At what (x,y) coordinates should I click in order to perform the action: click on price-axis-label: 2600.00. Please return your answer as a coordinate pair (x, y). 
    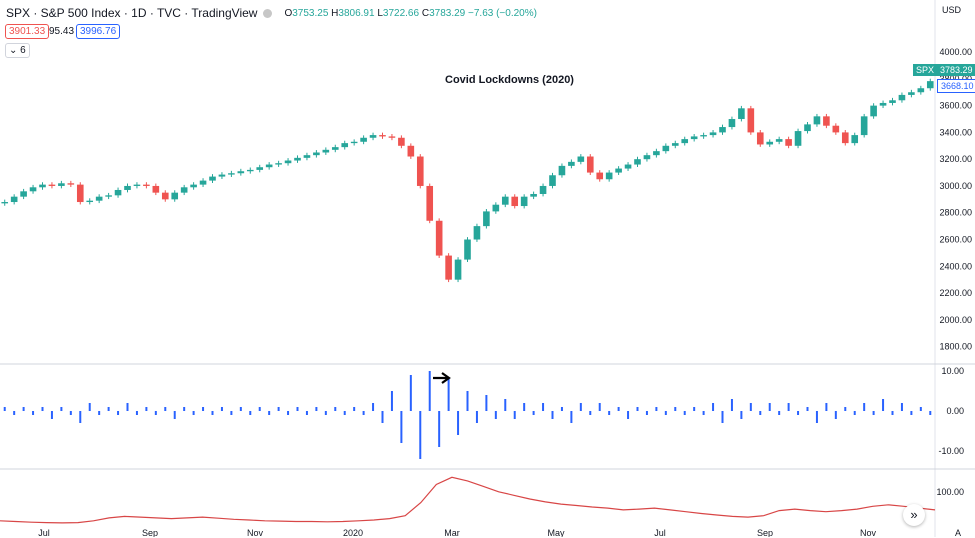
    Looking at the image, I should click on (955, 240).